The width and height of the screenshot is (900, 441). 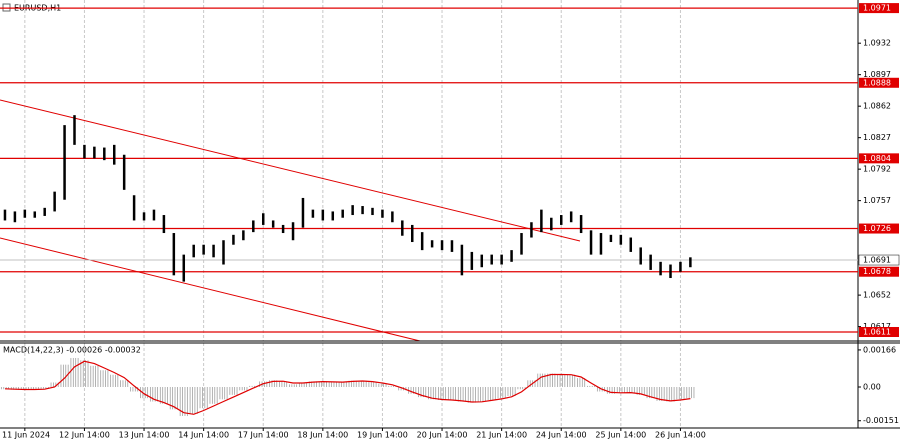 What do you see at coordinates (620, 435) in the screenshot?
I see `x-tick-label: 25 Jun 14:00` at bounding box center [620, 435].